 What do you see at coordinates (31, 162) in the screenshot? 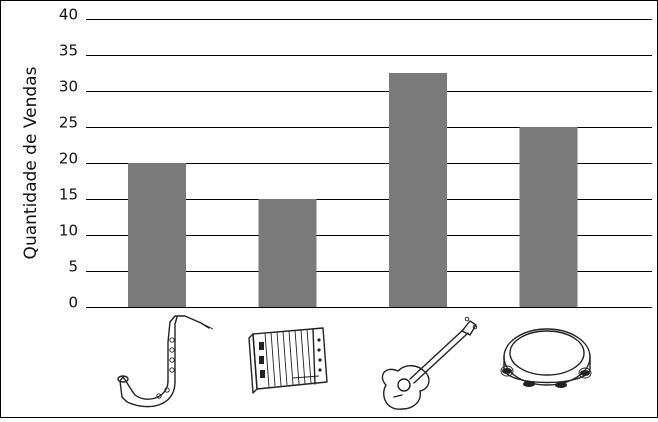
I see `y-axis-label: Quantidade de Vendas` at bounding box center [31, 162].